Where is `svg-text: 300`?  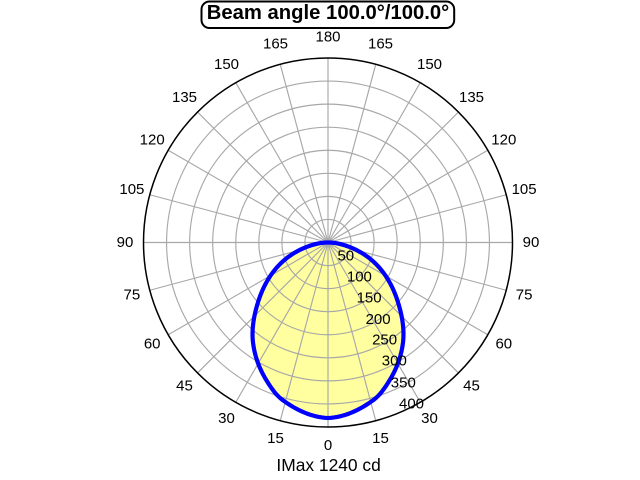 svg-text: 300 is located at coordinates (394, 361).